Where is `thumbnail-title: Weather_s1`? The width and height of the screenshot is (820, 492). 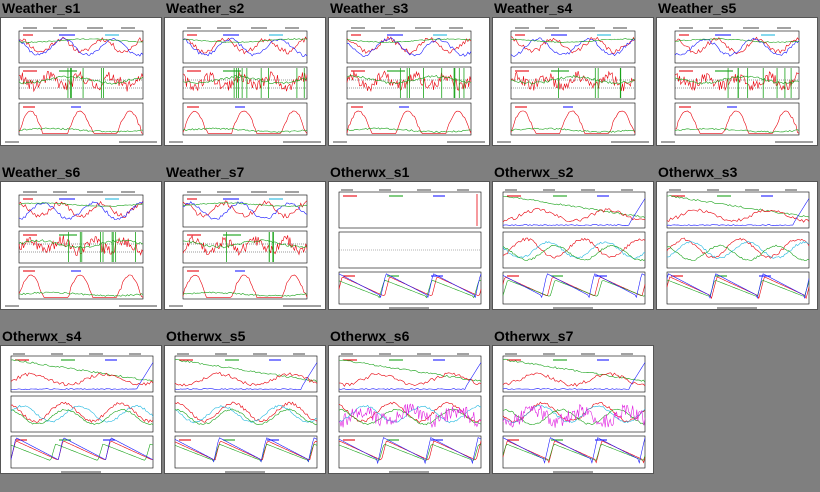
thumbnail-title: Weather_s1 is located at coordinates (41, 8).